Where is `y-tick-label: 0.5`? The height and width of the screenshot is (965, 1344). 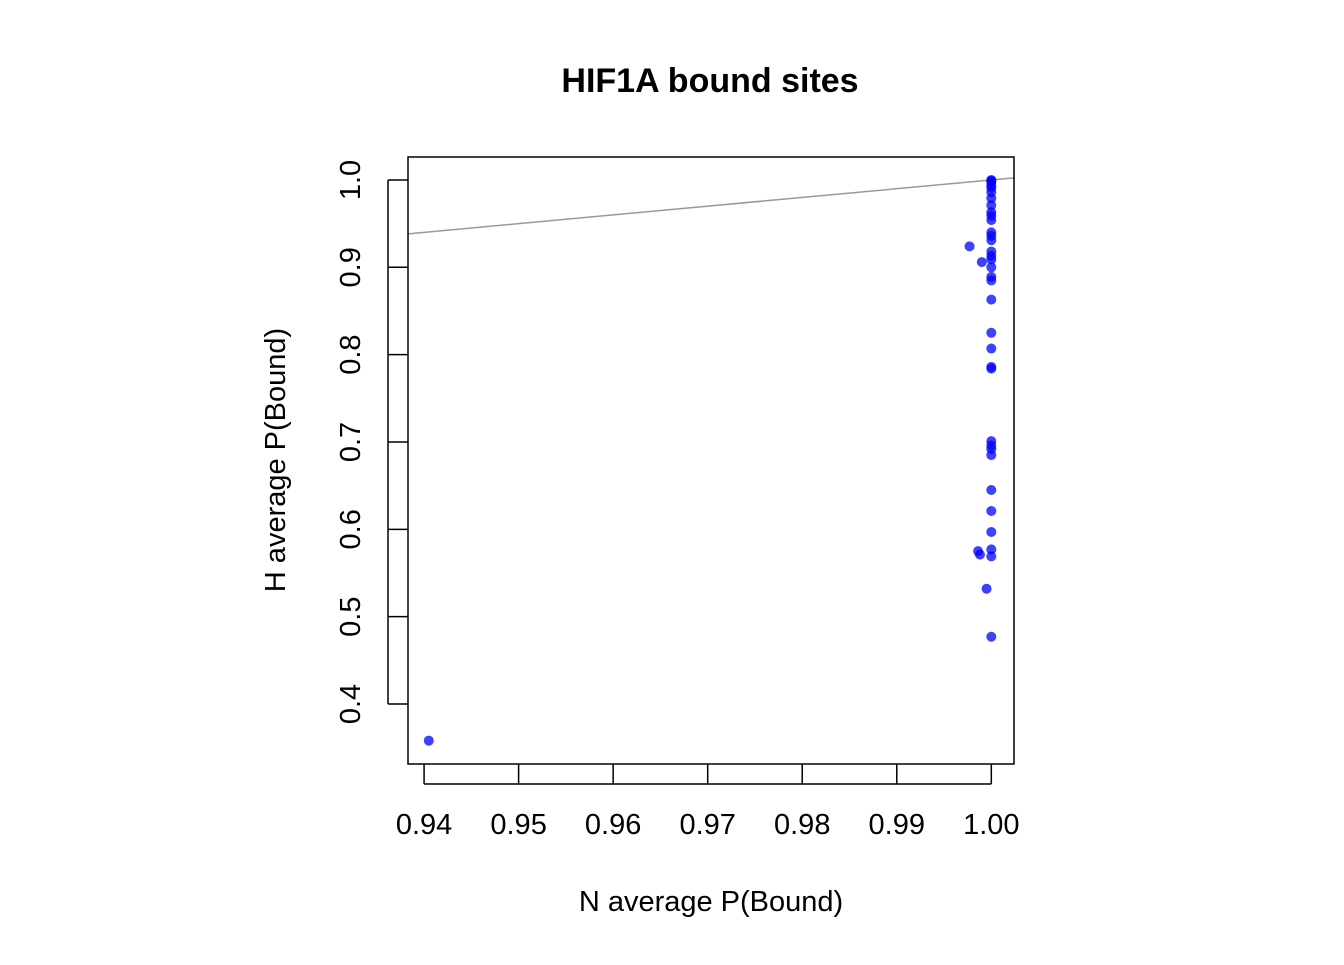
y-tick-label: 0.5 is located at coordinates (351, 616).